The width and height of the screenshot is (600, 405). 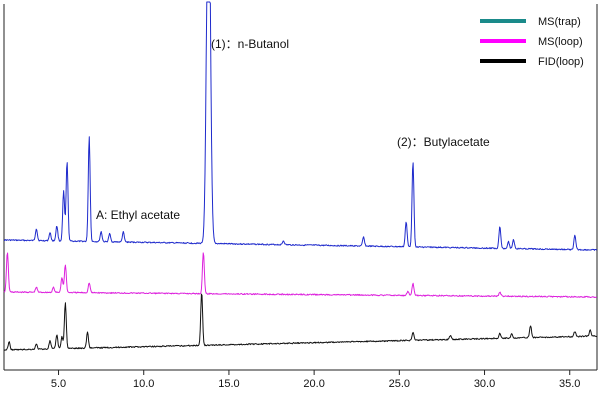 I want to click on legend-label-ms-trap: MS(trap), so click(x=559, y=22).